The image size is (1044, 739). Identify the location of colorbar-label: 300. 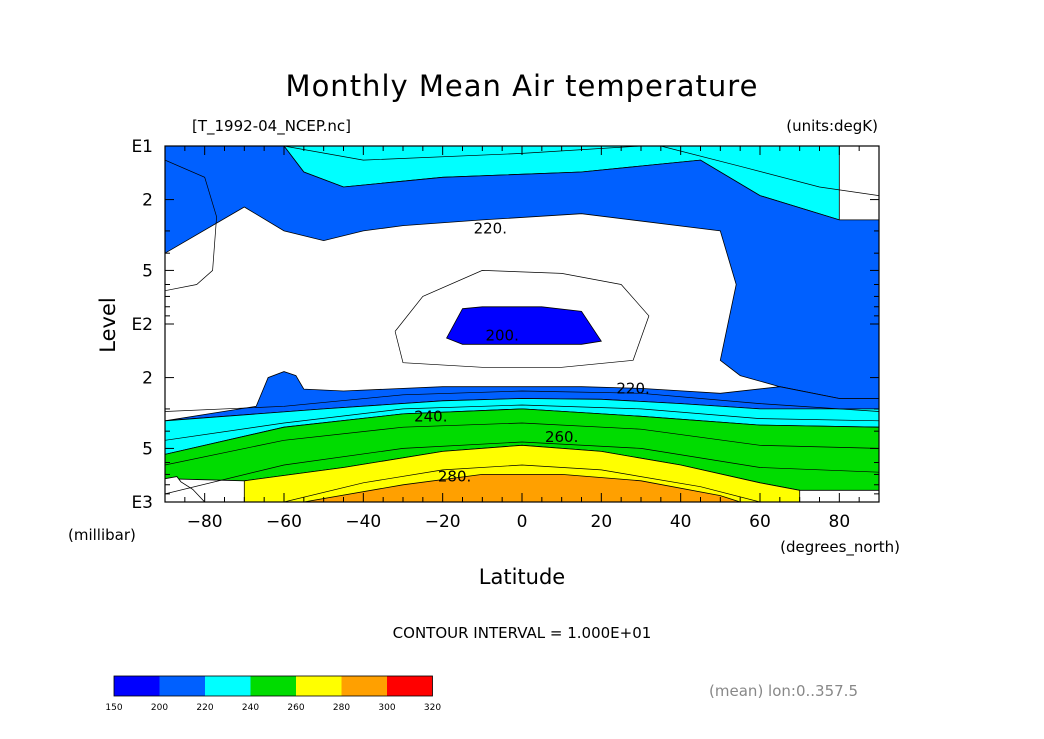
(386, 708).